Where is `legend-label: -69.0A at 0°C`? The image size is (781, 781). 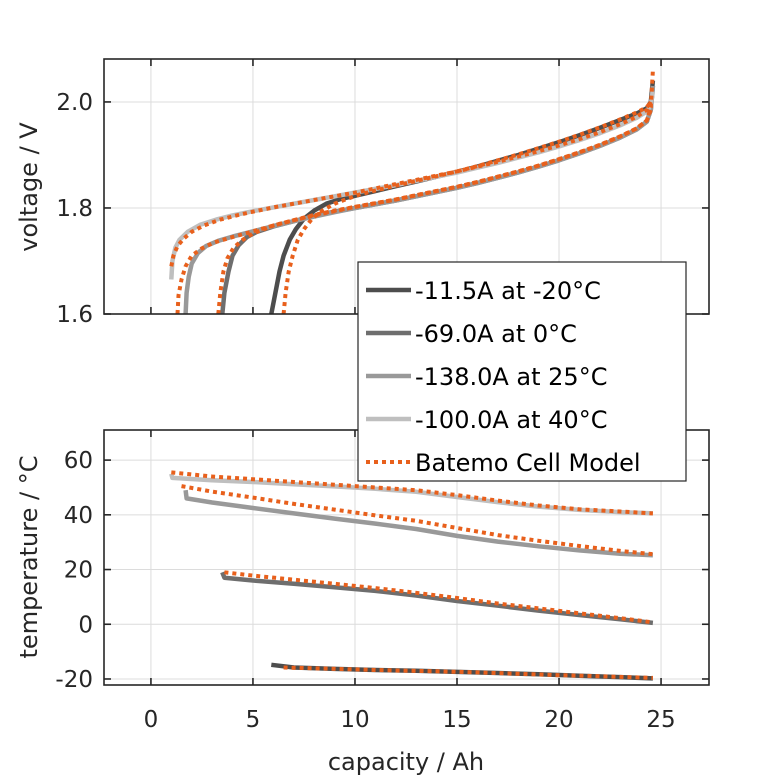 legend-label: -69.0A at 0°C is located at coordinates (496, 334).